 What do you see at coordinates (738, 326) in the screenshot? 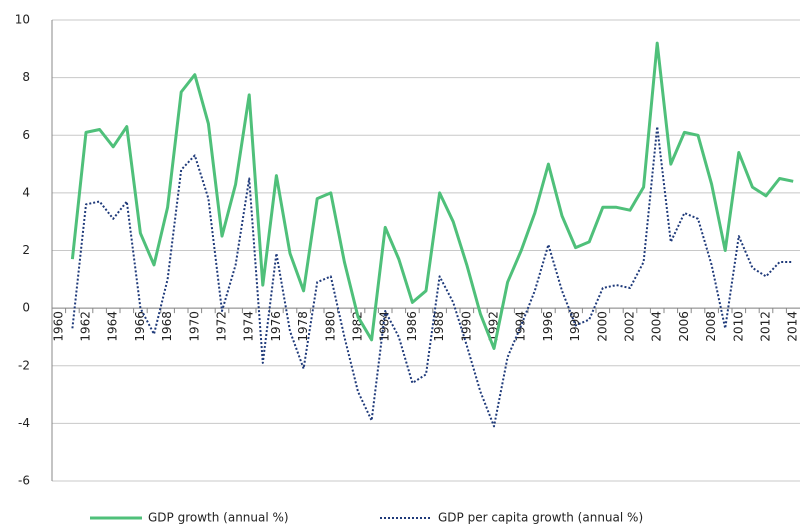
I see `x-tick-label: 2010` at bounding box center [738, 326].